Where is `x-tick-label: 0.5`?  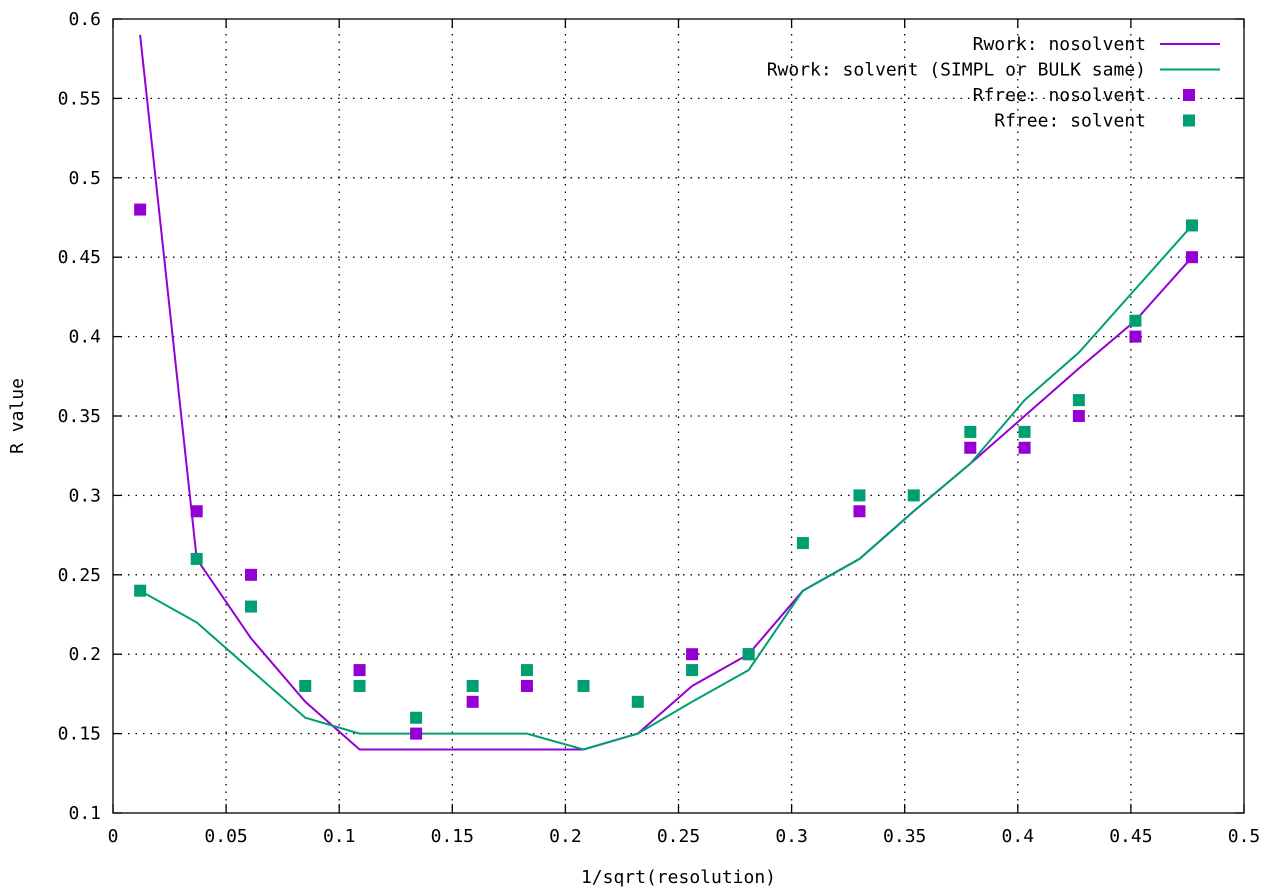
x-tick-label: 0.5 is located at coordinates (1244, 836).